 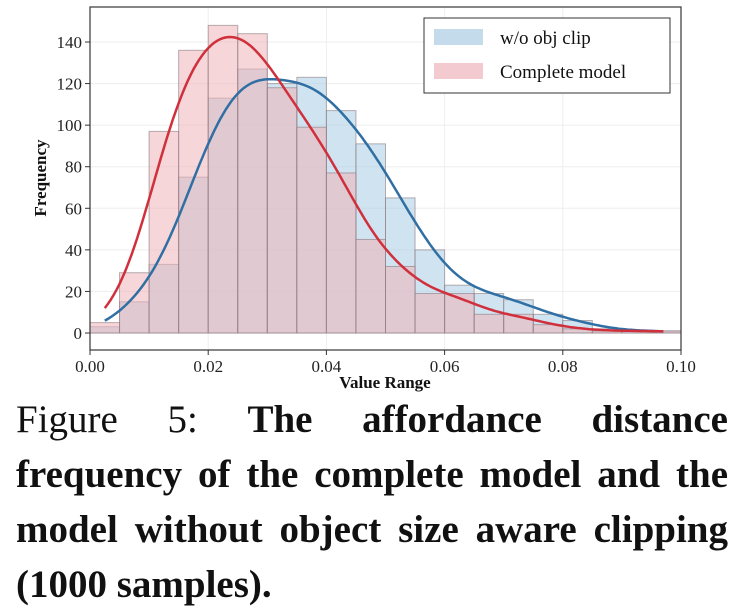 I want to click on x-tick-label: 0.08, so click(x=563, y=366).